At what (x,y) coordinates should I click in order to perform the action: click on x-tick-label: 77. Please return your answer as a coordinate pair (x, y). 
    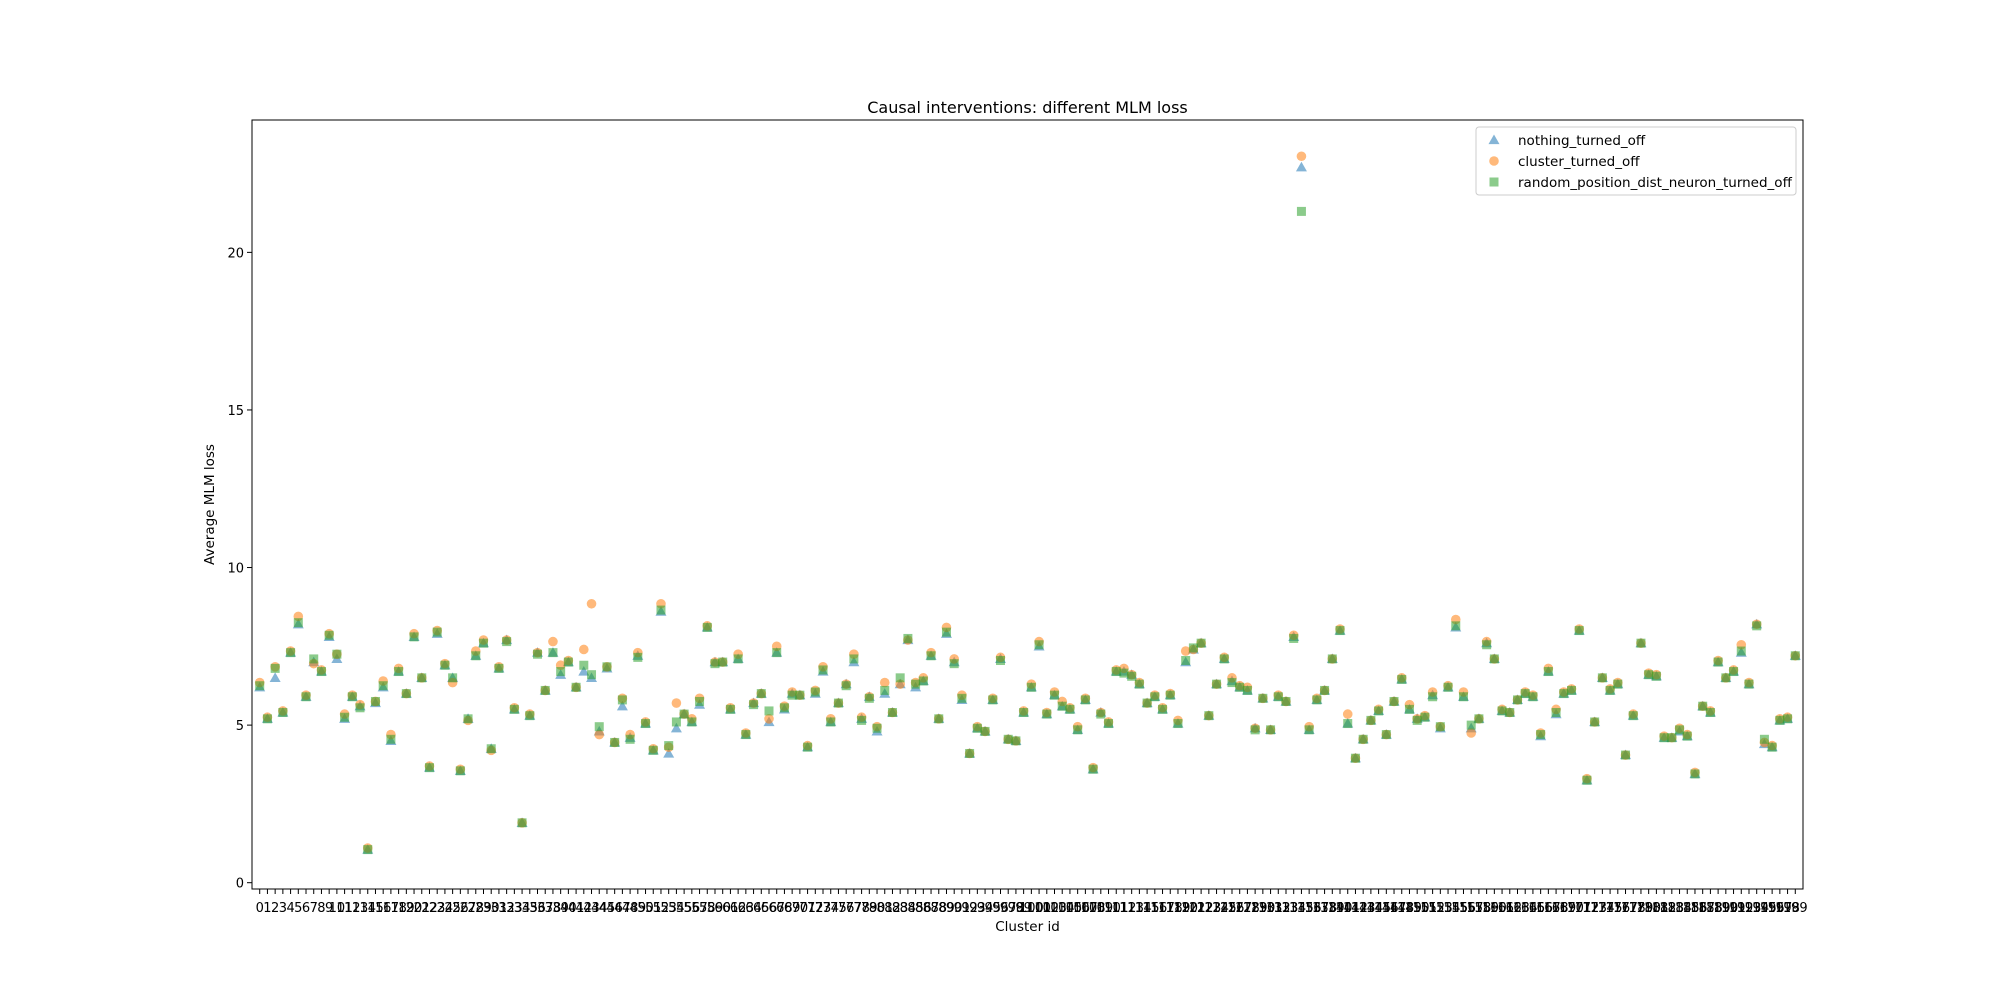
    Looking at the image, I should click on (854, 908).